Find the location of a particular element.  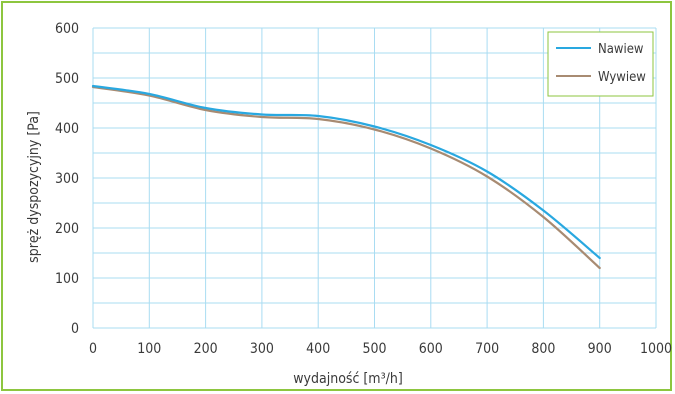

x-axis-label: wydajność [m³/h] is located at coordinates (348, 379).